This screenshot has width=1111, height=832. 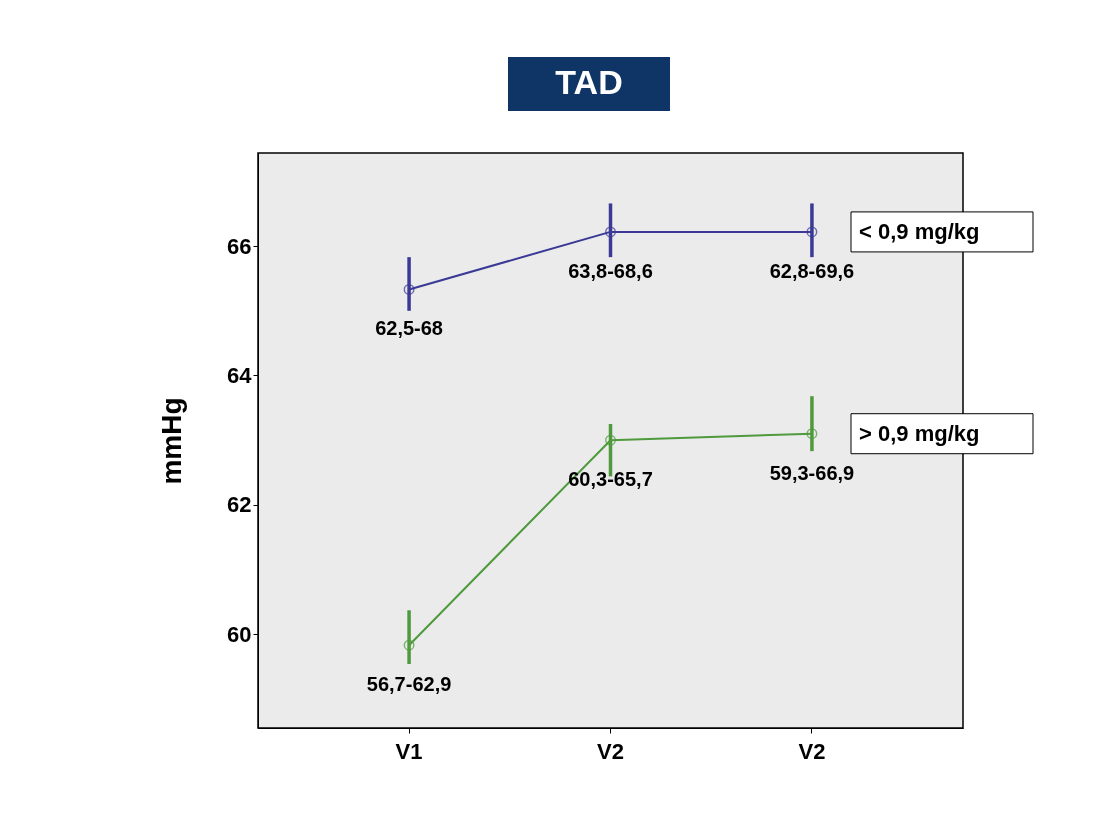 I want to click on y-tick-label: 64, so click(x=240, y=375).